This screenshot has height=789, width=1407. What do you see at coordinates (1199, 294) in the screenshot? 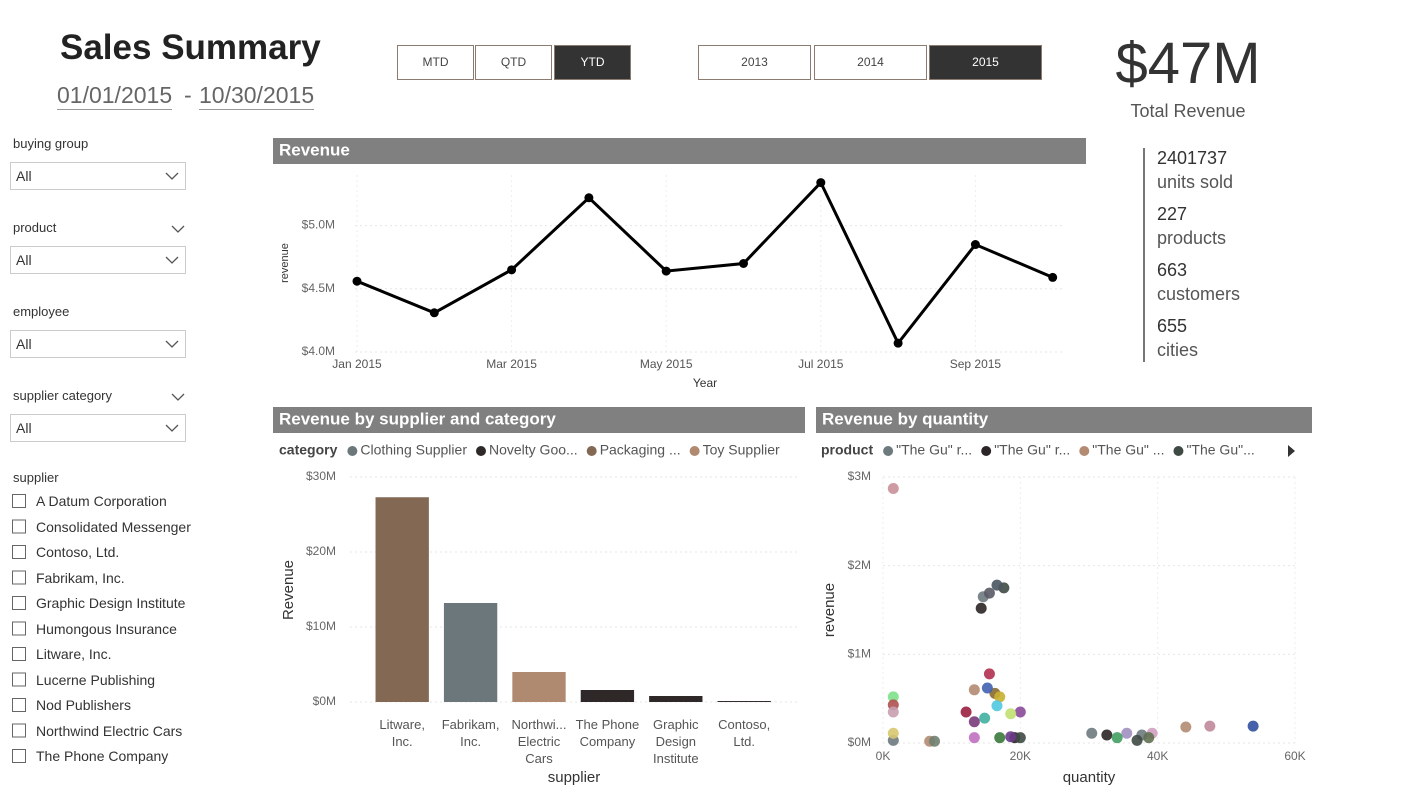
I see `stat-label: customers` at bounding box center [1199, 294].